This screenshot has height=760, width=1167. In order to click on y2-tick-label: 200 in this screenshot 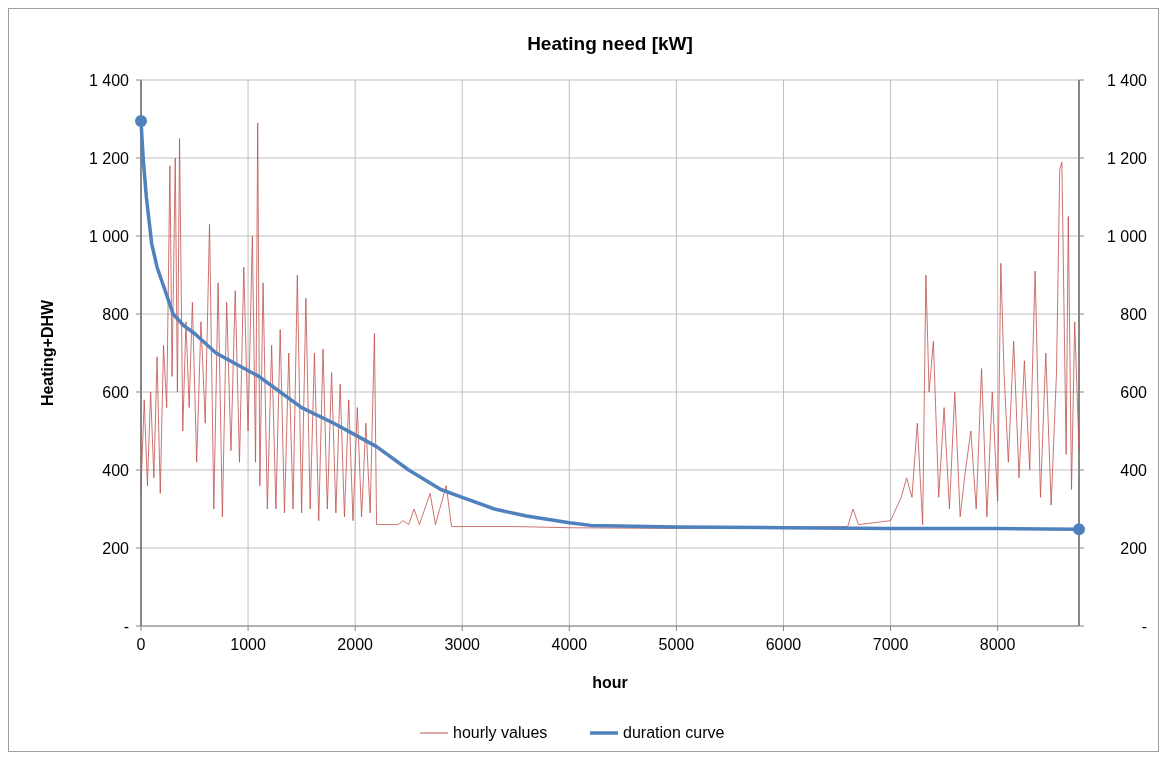, I will do `click(1134, 548)`.